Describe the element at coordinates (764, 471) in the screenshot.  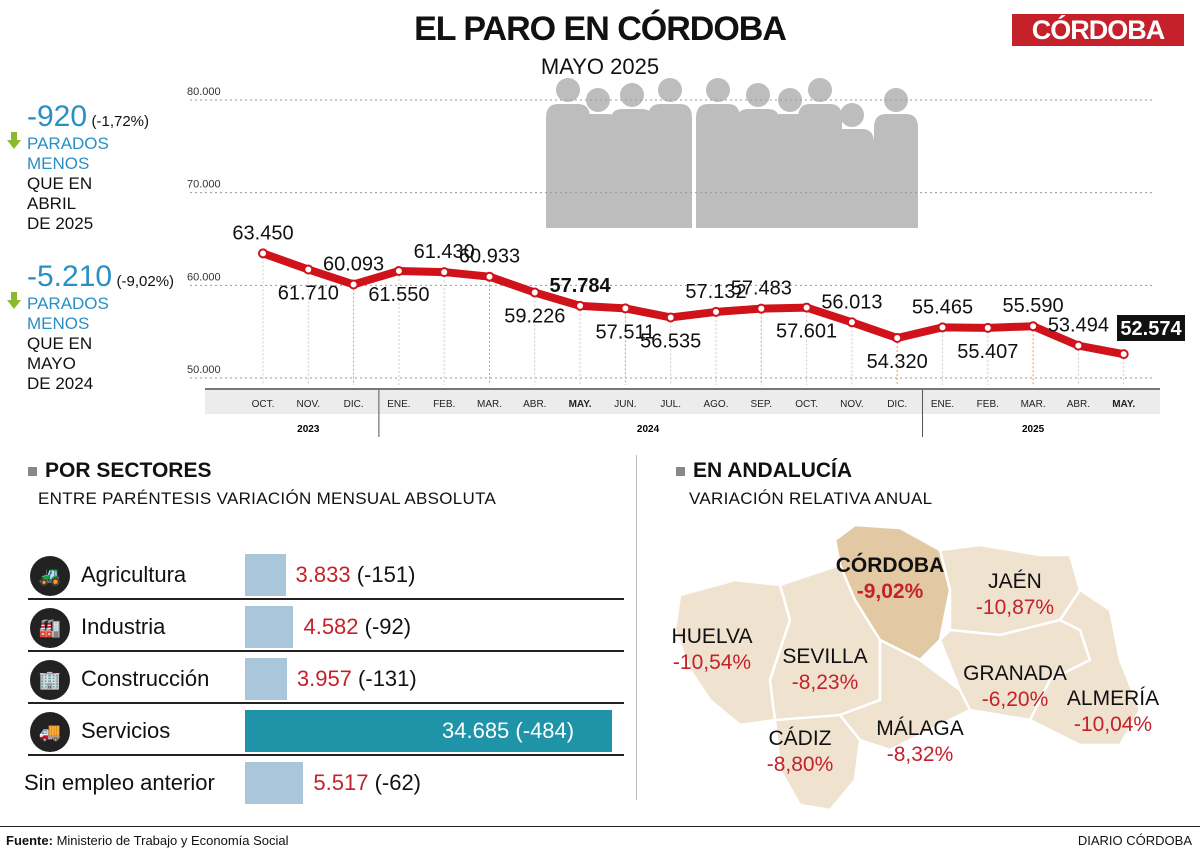
I see `andalucia-title: EN ANDALUCÍA` at that location.